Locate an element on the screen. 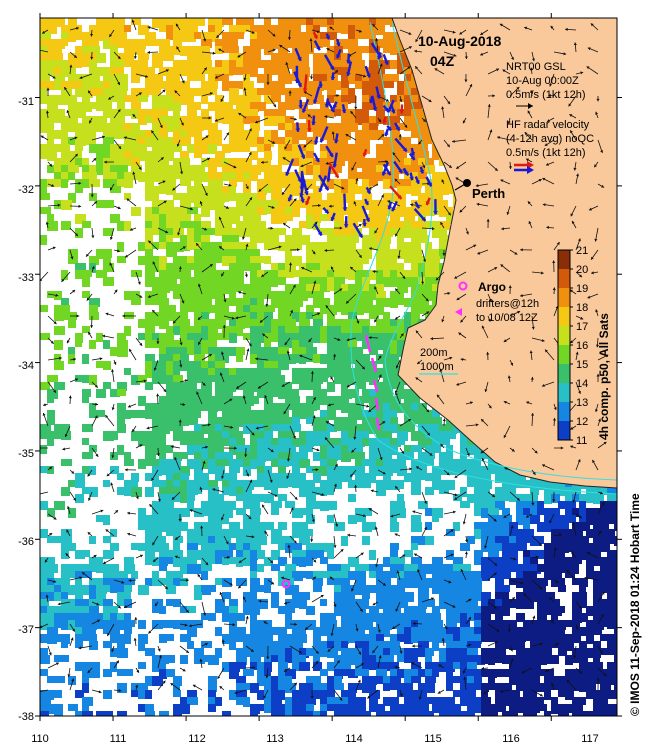 The height and width of the screenshot is (750, 659). colorbar-tick-label: 19 is located at coordinates (582, 289).